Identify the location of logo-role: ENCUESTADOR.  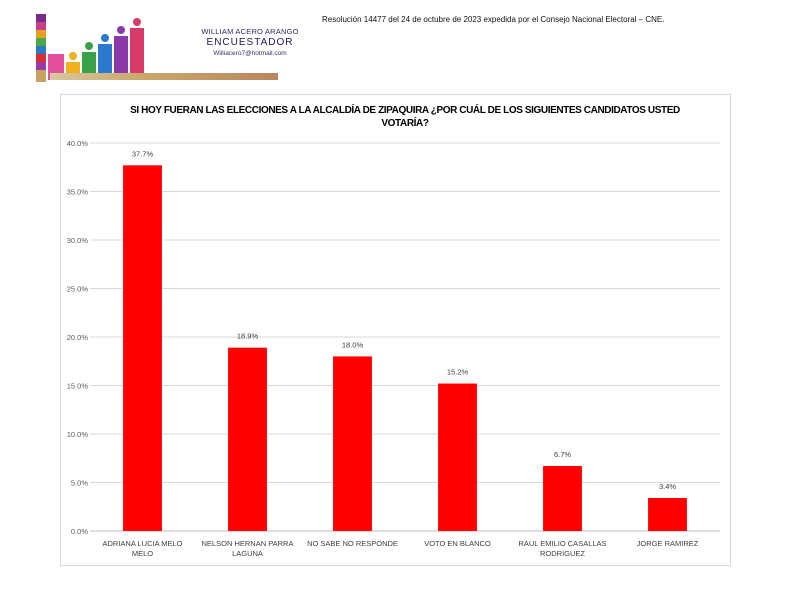
(250, 43).